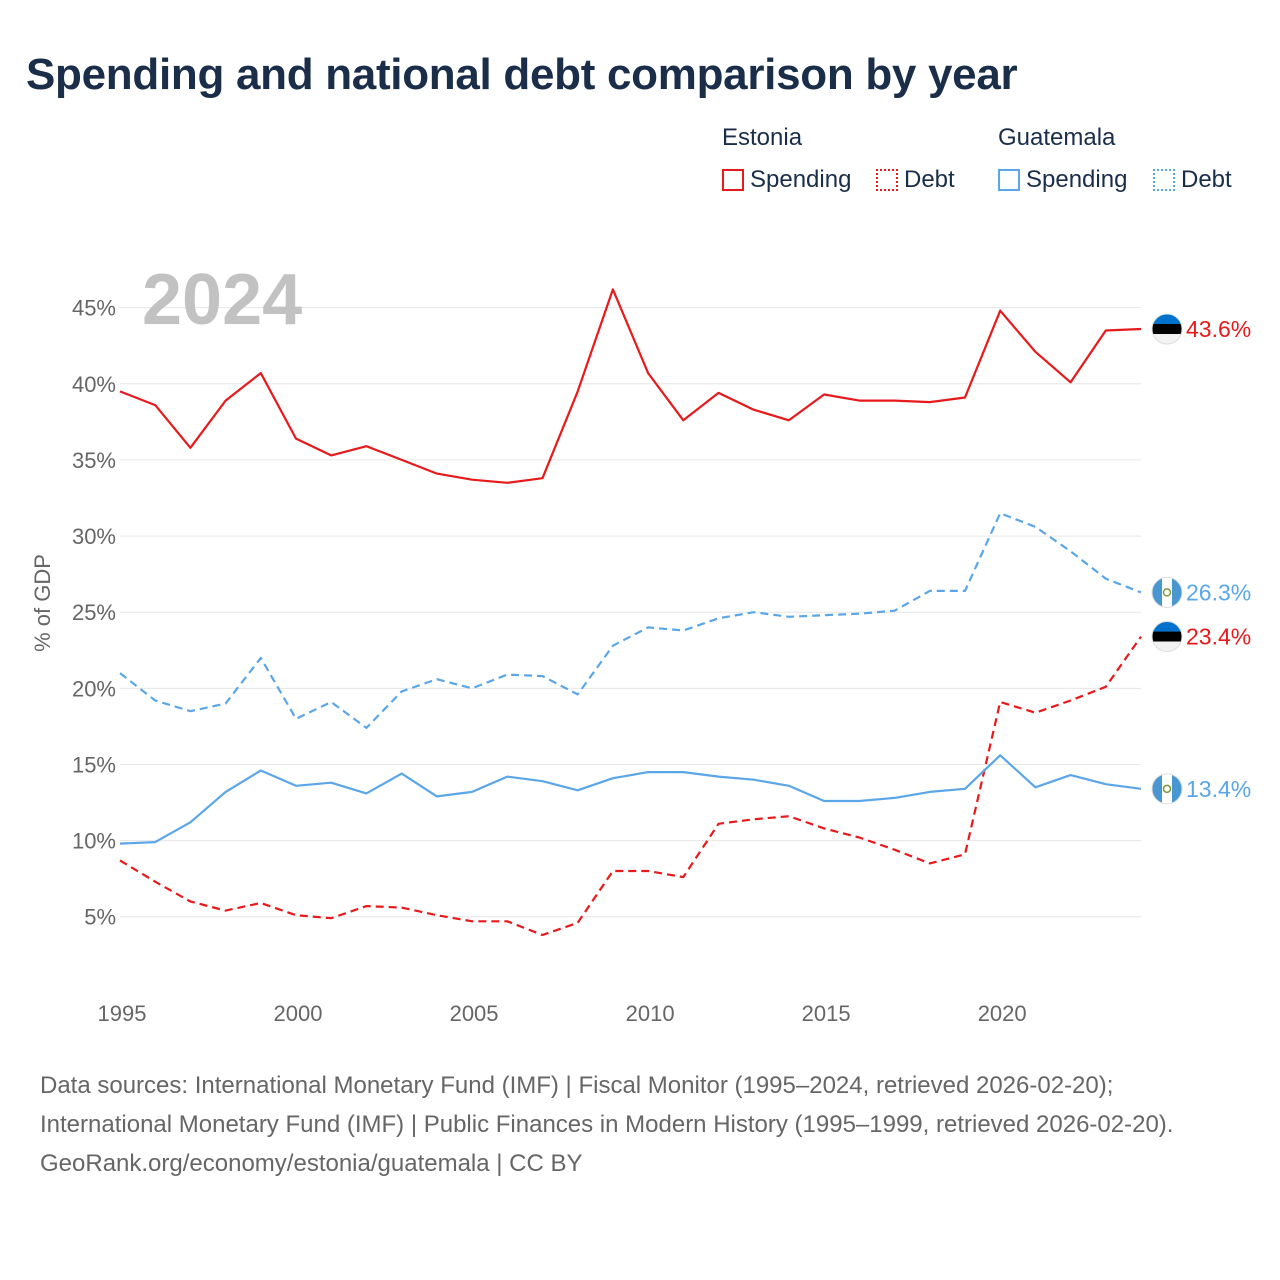 This screenshot has height=1280, width=1280. What do you see at coordinates (94, 764) in the screenshot?
I see `y-tick-label: 15%` at bounding box center [94, 764].